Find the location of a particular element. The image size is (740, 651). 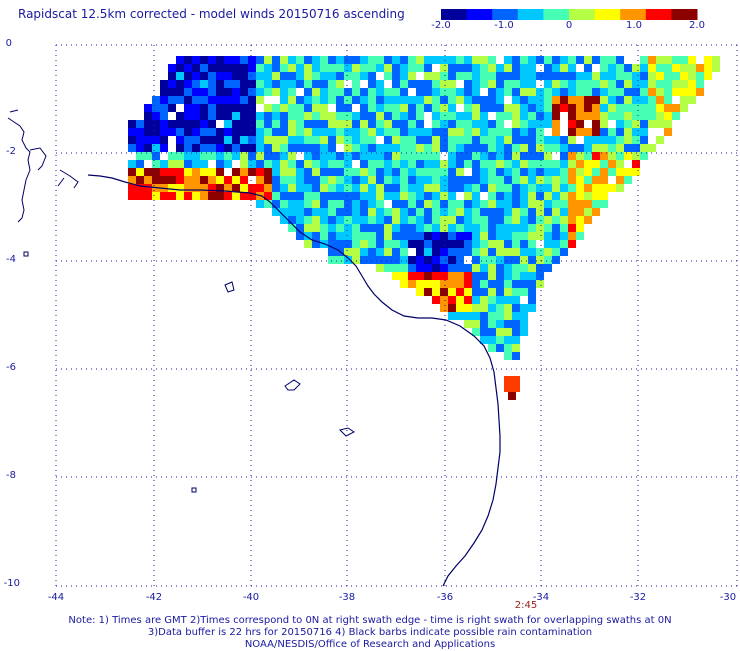

lon-label: -36 is located at coordinates (445, 597).